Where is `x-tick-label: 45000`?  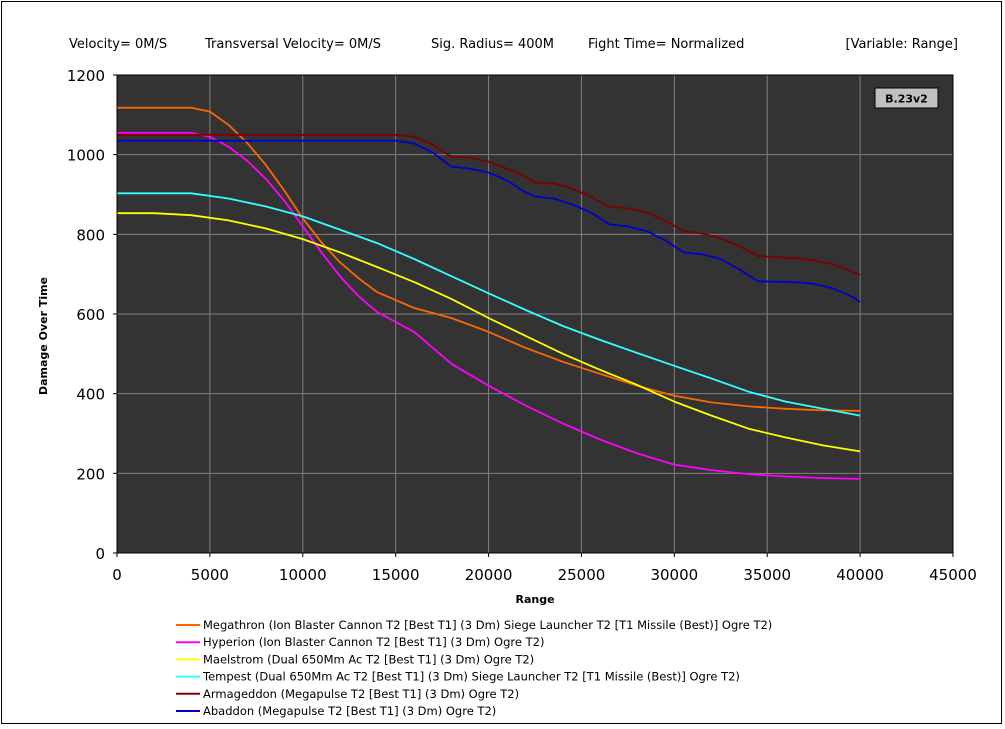 x-tick-label: 45000 is located at coordinates (953, 575).